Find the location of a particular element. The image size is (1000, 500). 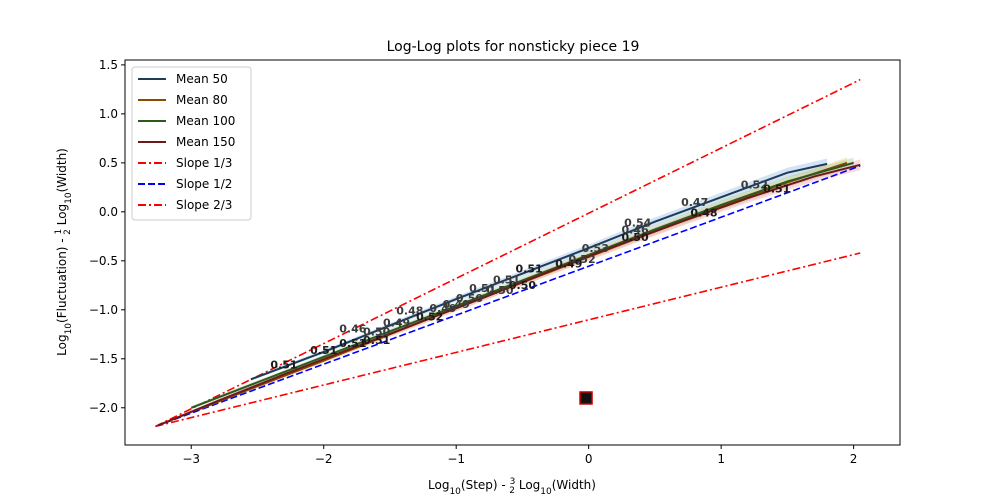

legend-label: Mean 80 is located at coordinates (202, 100).